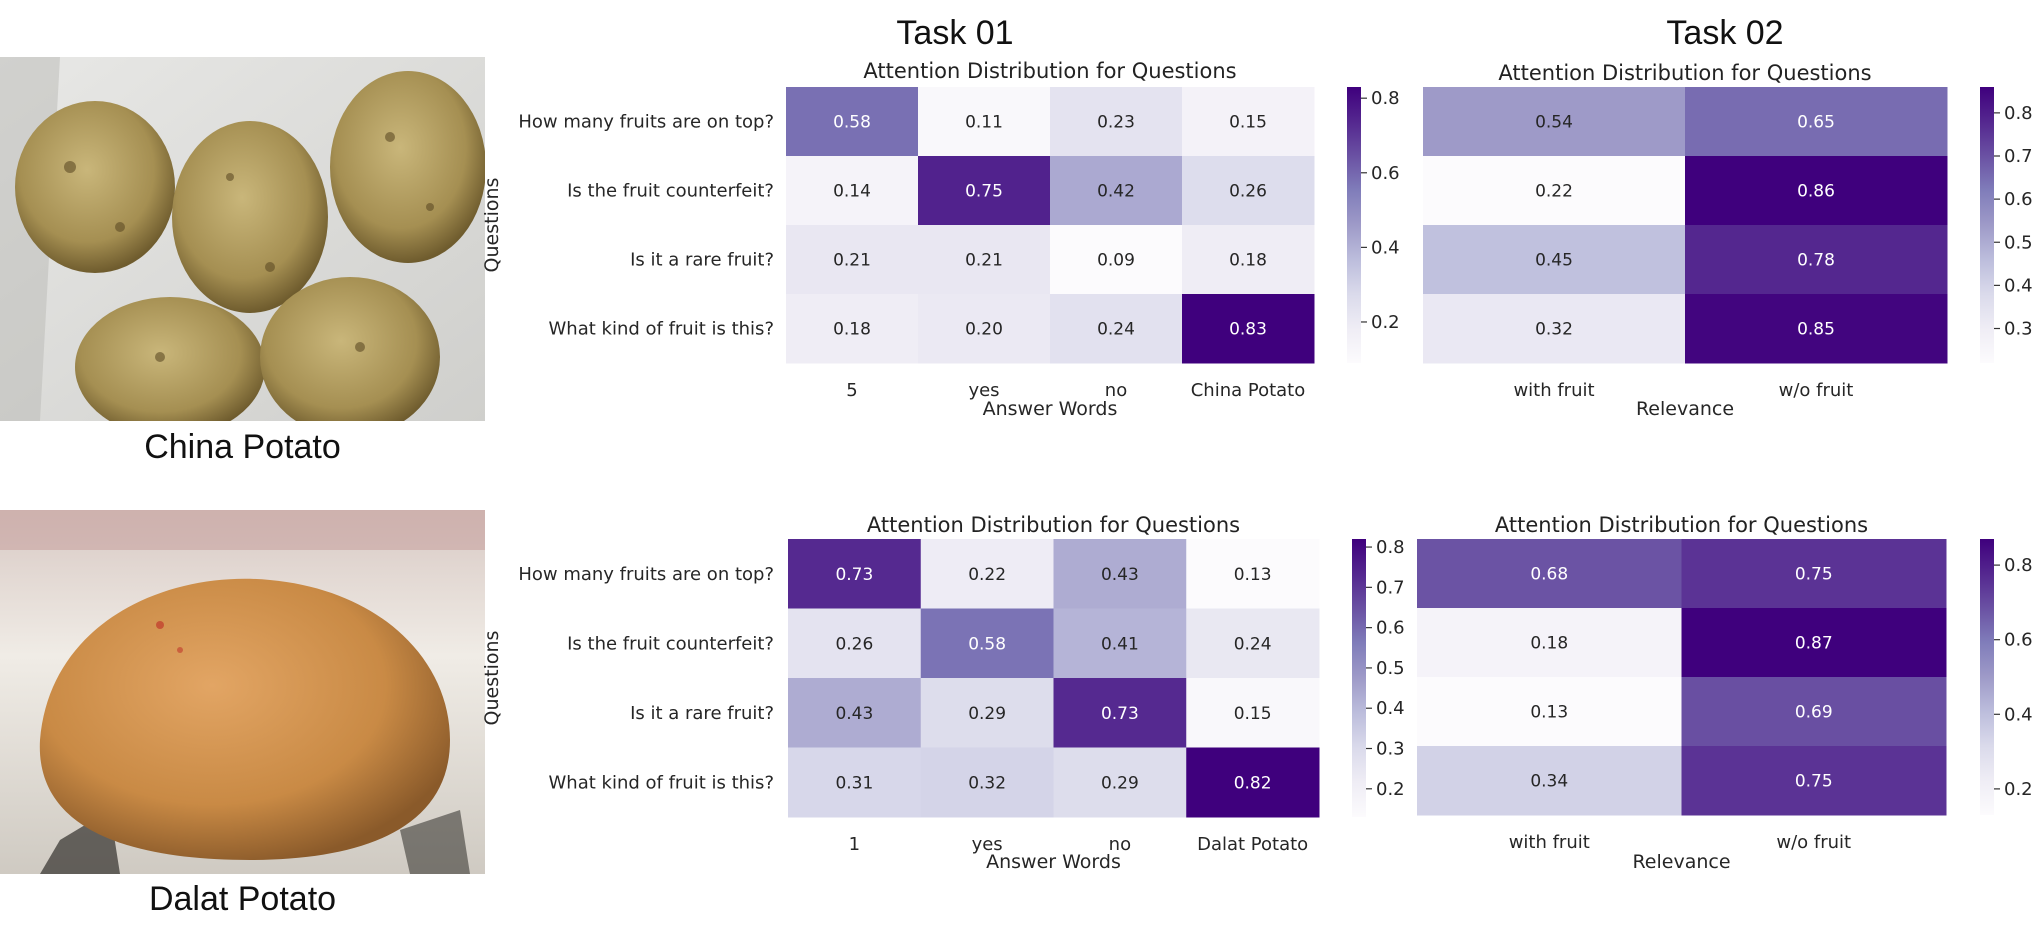 The height and width of the screenshot is (949, 2040). What do you see at coordinates (242, 899) in the screenshot?
I see `dalat-potato-caption: Dalat Potato` at bounding box center [242, 899].